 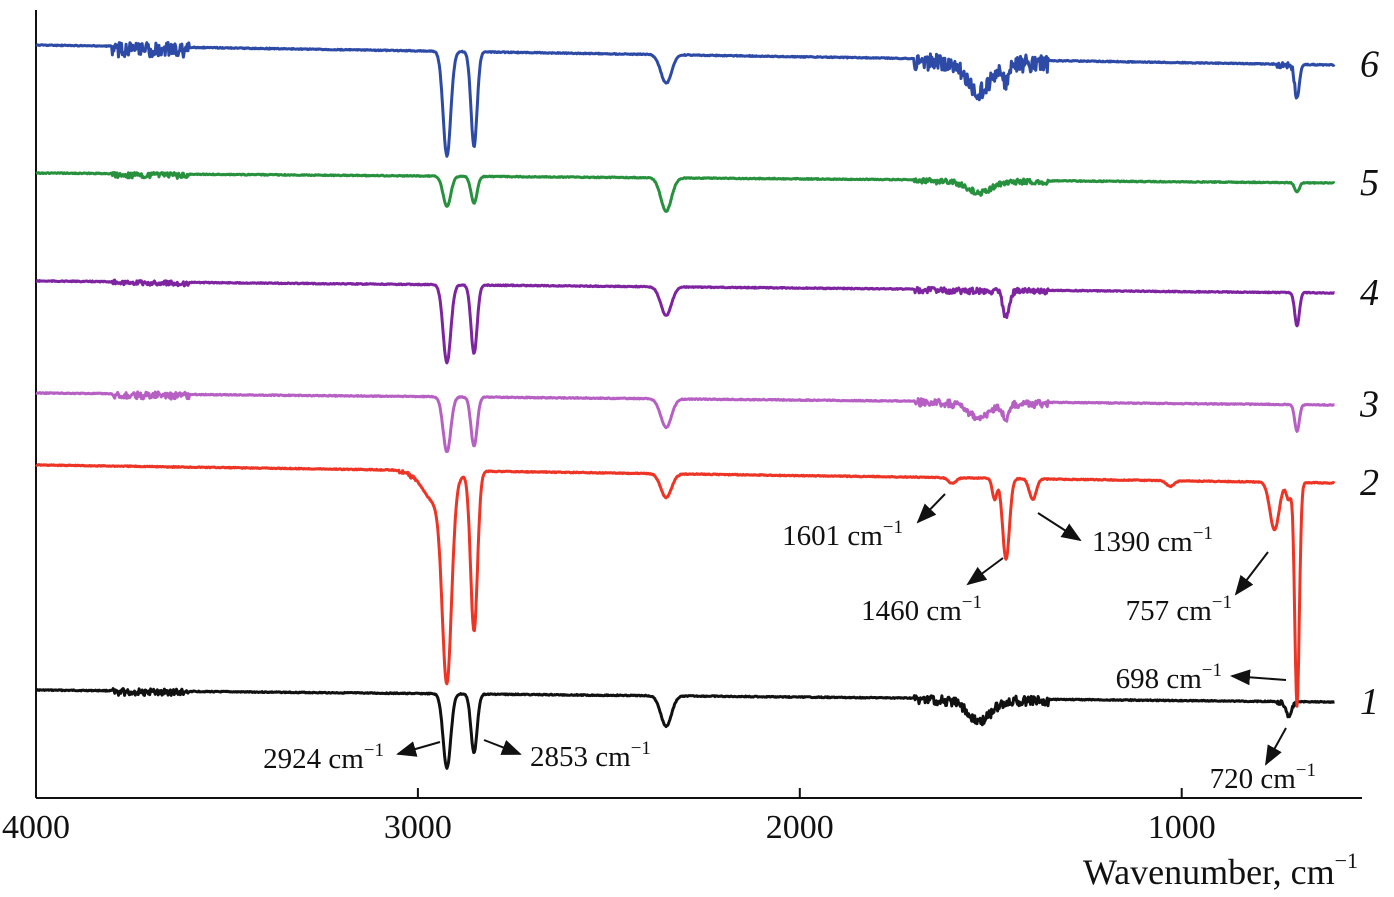 What do you see at coordinates (1369, 183) in the screenshot?
I see `series-5-label: 5` at bounding box center [1369, 183].